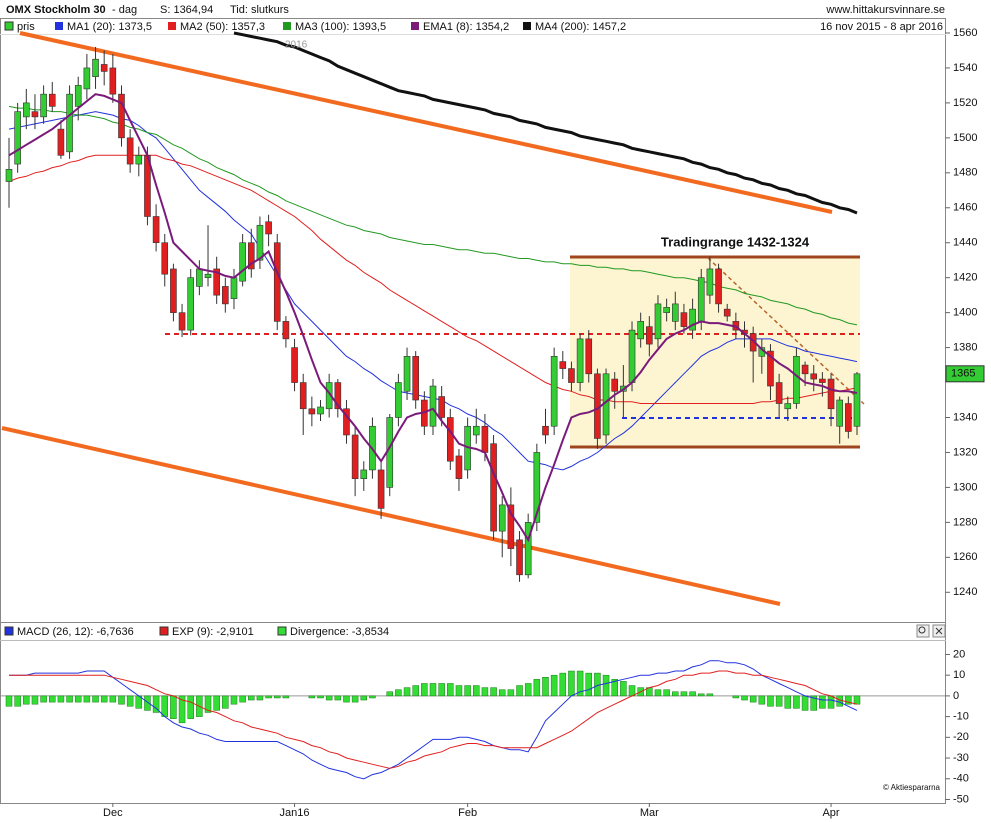 The height and width of the screenshot is (822, 991). Describe the element at coordinates (186, 10) in the screenshot. I see `last-value: S: 1364,94` at that location.